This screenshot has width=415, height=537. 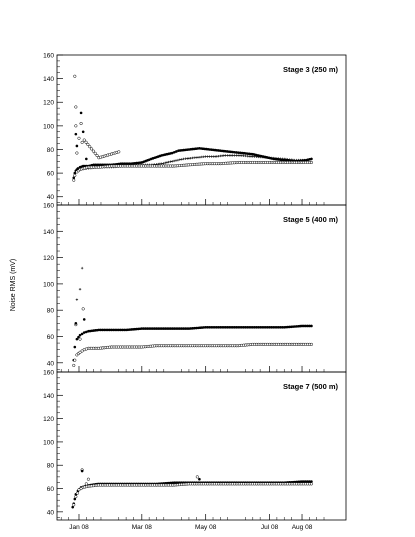 What do you see at coordinates (311, 69) in the screenshot?
I see `panel-title: Stage 3 (250 m)` at bounding box center [311, 69].